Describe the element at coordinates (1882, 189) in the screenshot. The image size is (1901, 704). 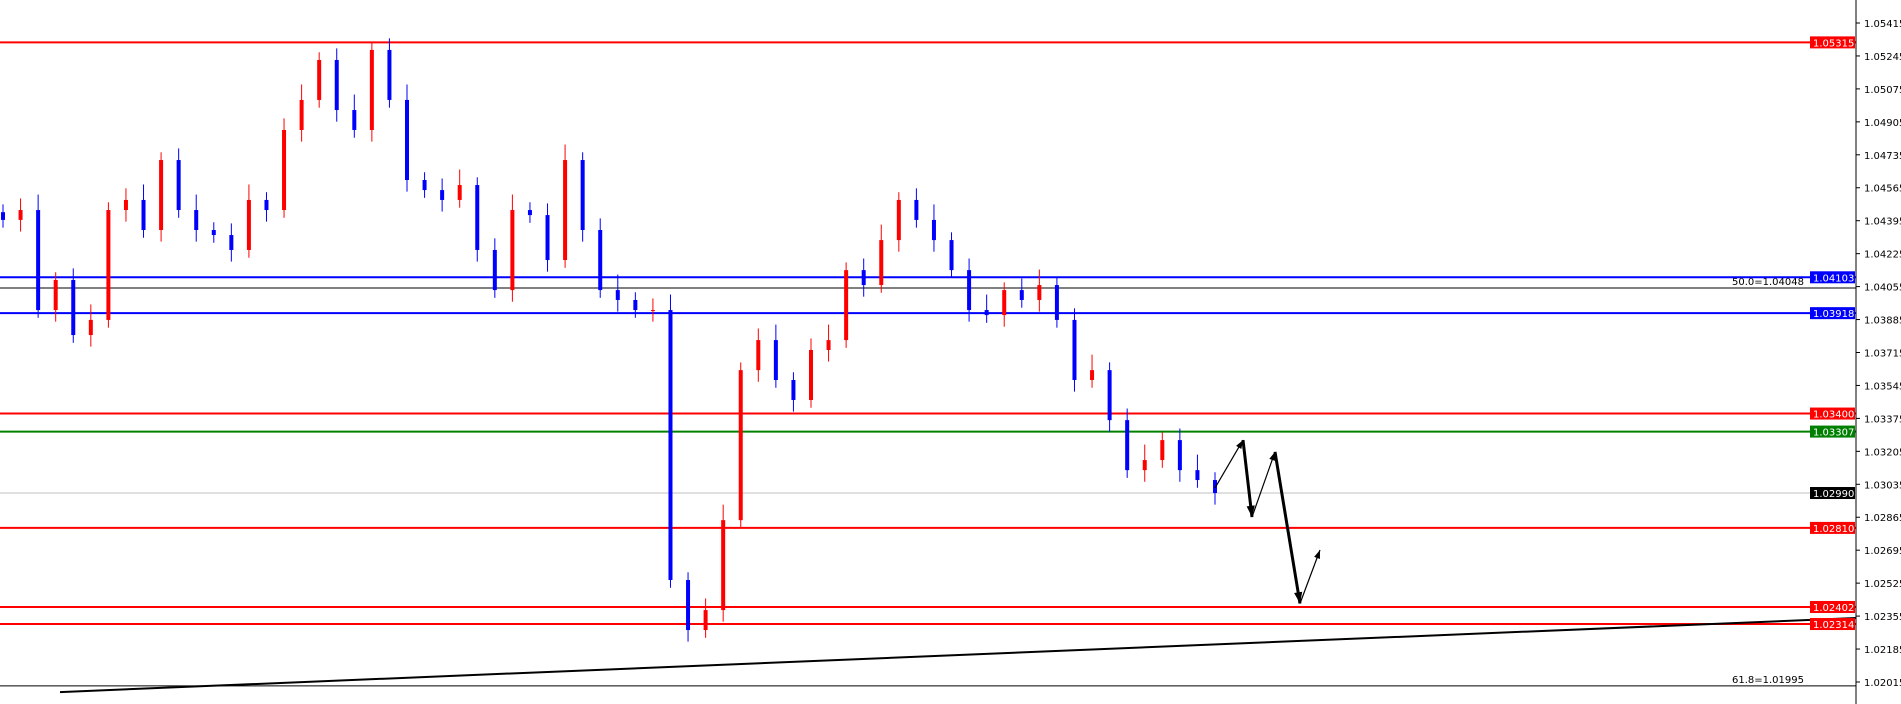
I see `y-tick-label: 1.04565` at that location.